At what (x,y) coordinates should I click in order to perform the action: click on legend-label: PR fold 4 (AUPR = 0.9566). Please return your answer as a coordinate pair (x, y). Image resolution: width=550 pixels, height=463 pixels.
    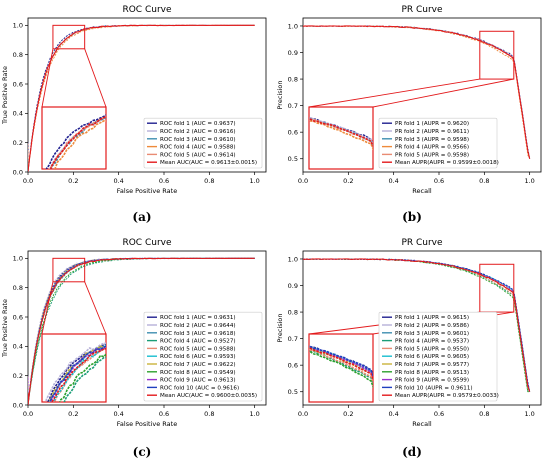
    Looking at the image, I should click on (432, 148).